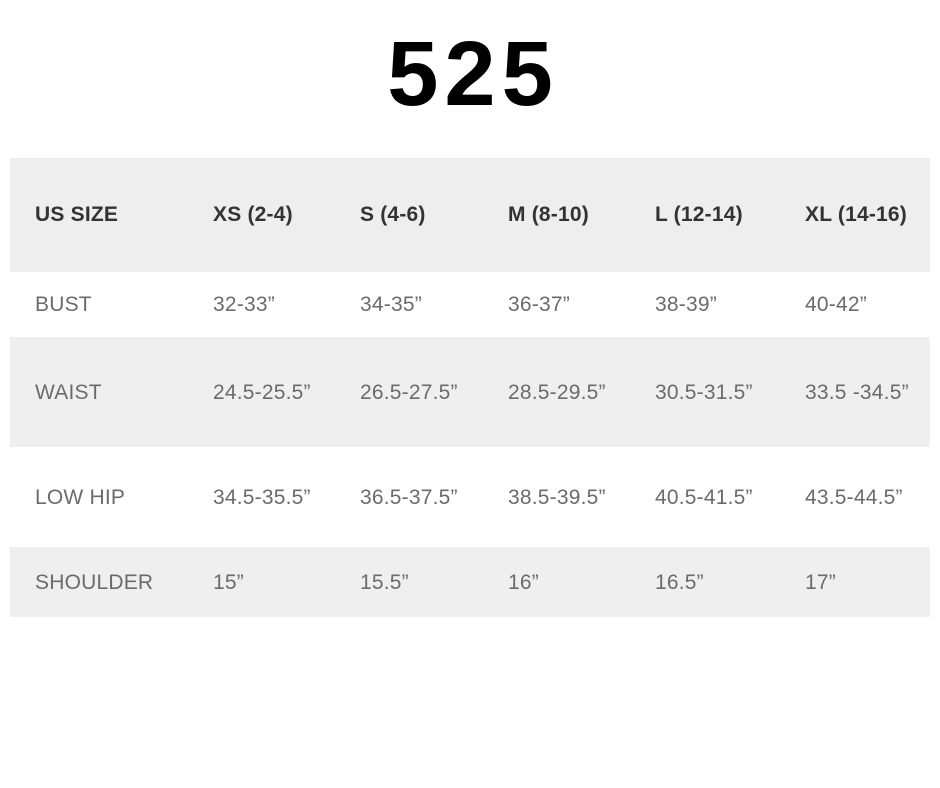  Describe the element at coordinates (470, 304) in the screenshot. I see `table-row: BUST 32-33” 34-35” 36-37” 38-39” 40-42”` at that location.